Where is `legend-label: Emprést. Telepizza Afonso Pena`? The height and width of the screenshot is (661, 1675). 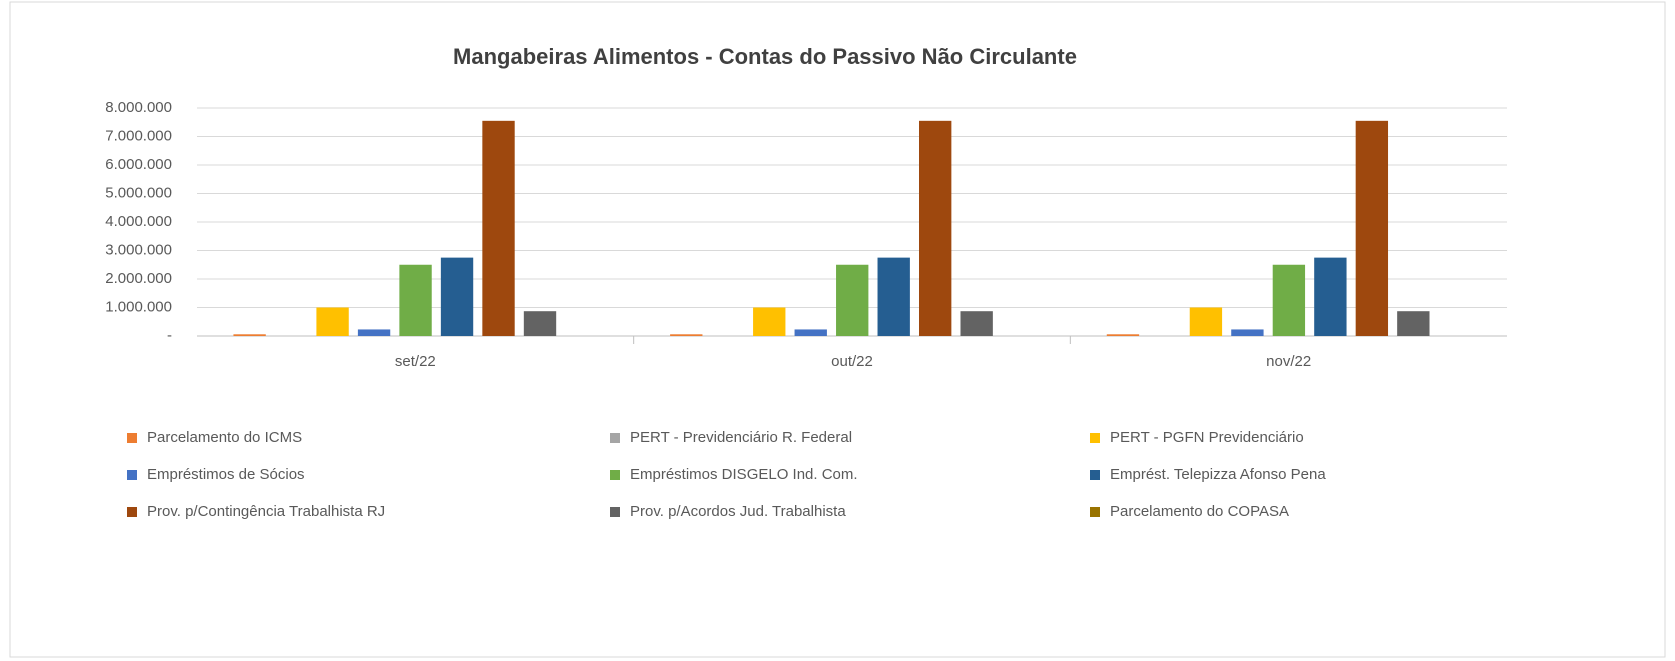
legend-label: Emprést. Telepizza Afonso Pena is located at coordinates (1218, 474).